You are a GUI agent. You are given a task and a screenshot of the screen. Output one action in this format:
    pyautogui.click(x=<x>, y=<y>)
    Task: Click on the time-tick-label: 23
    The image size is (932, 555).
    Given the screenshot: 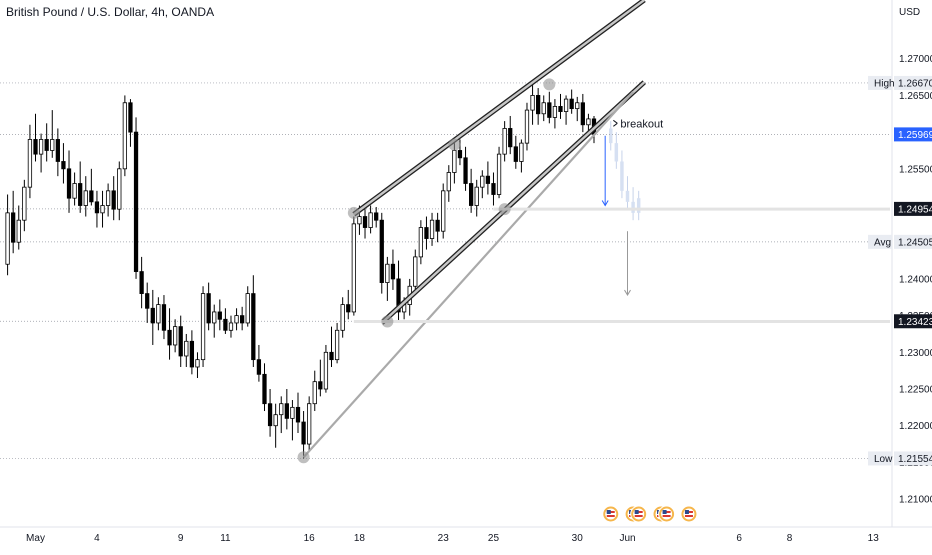 What is the action you would take?
    pyautogui.click(x=444, y=538)
    